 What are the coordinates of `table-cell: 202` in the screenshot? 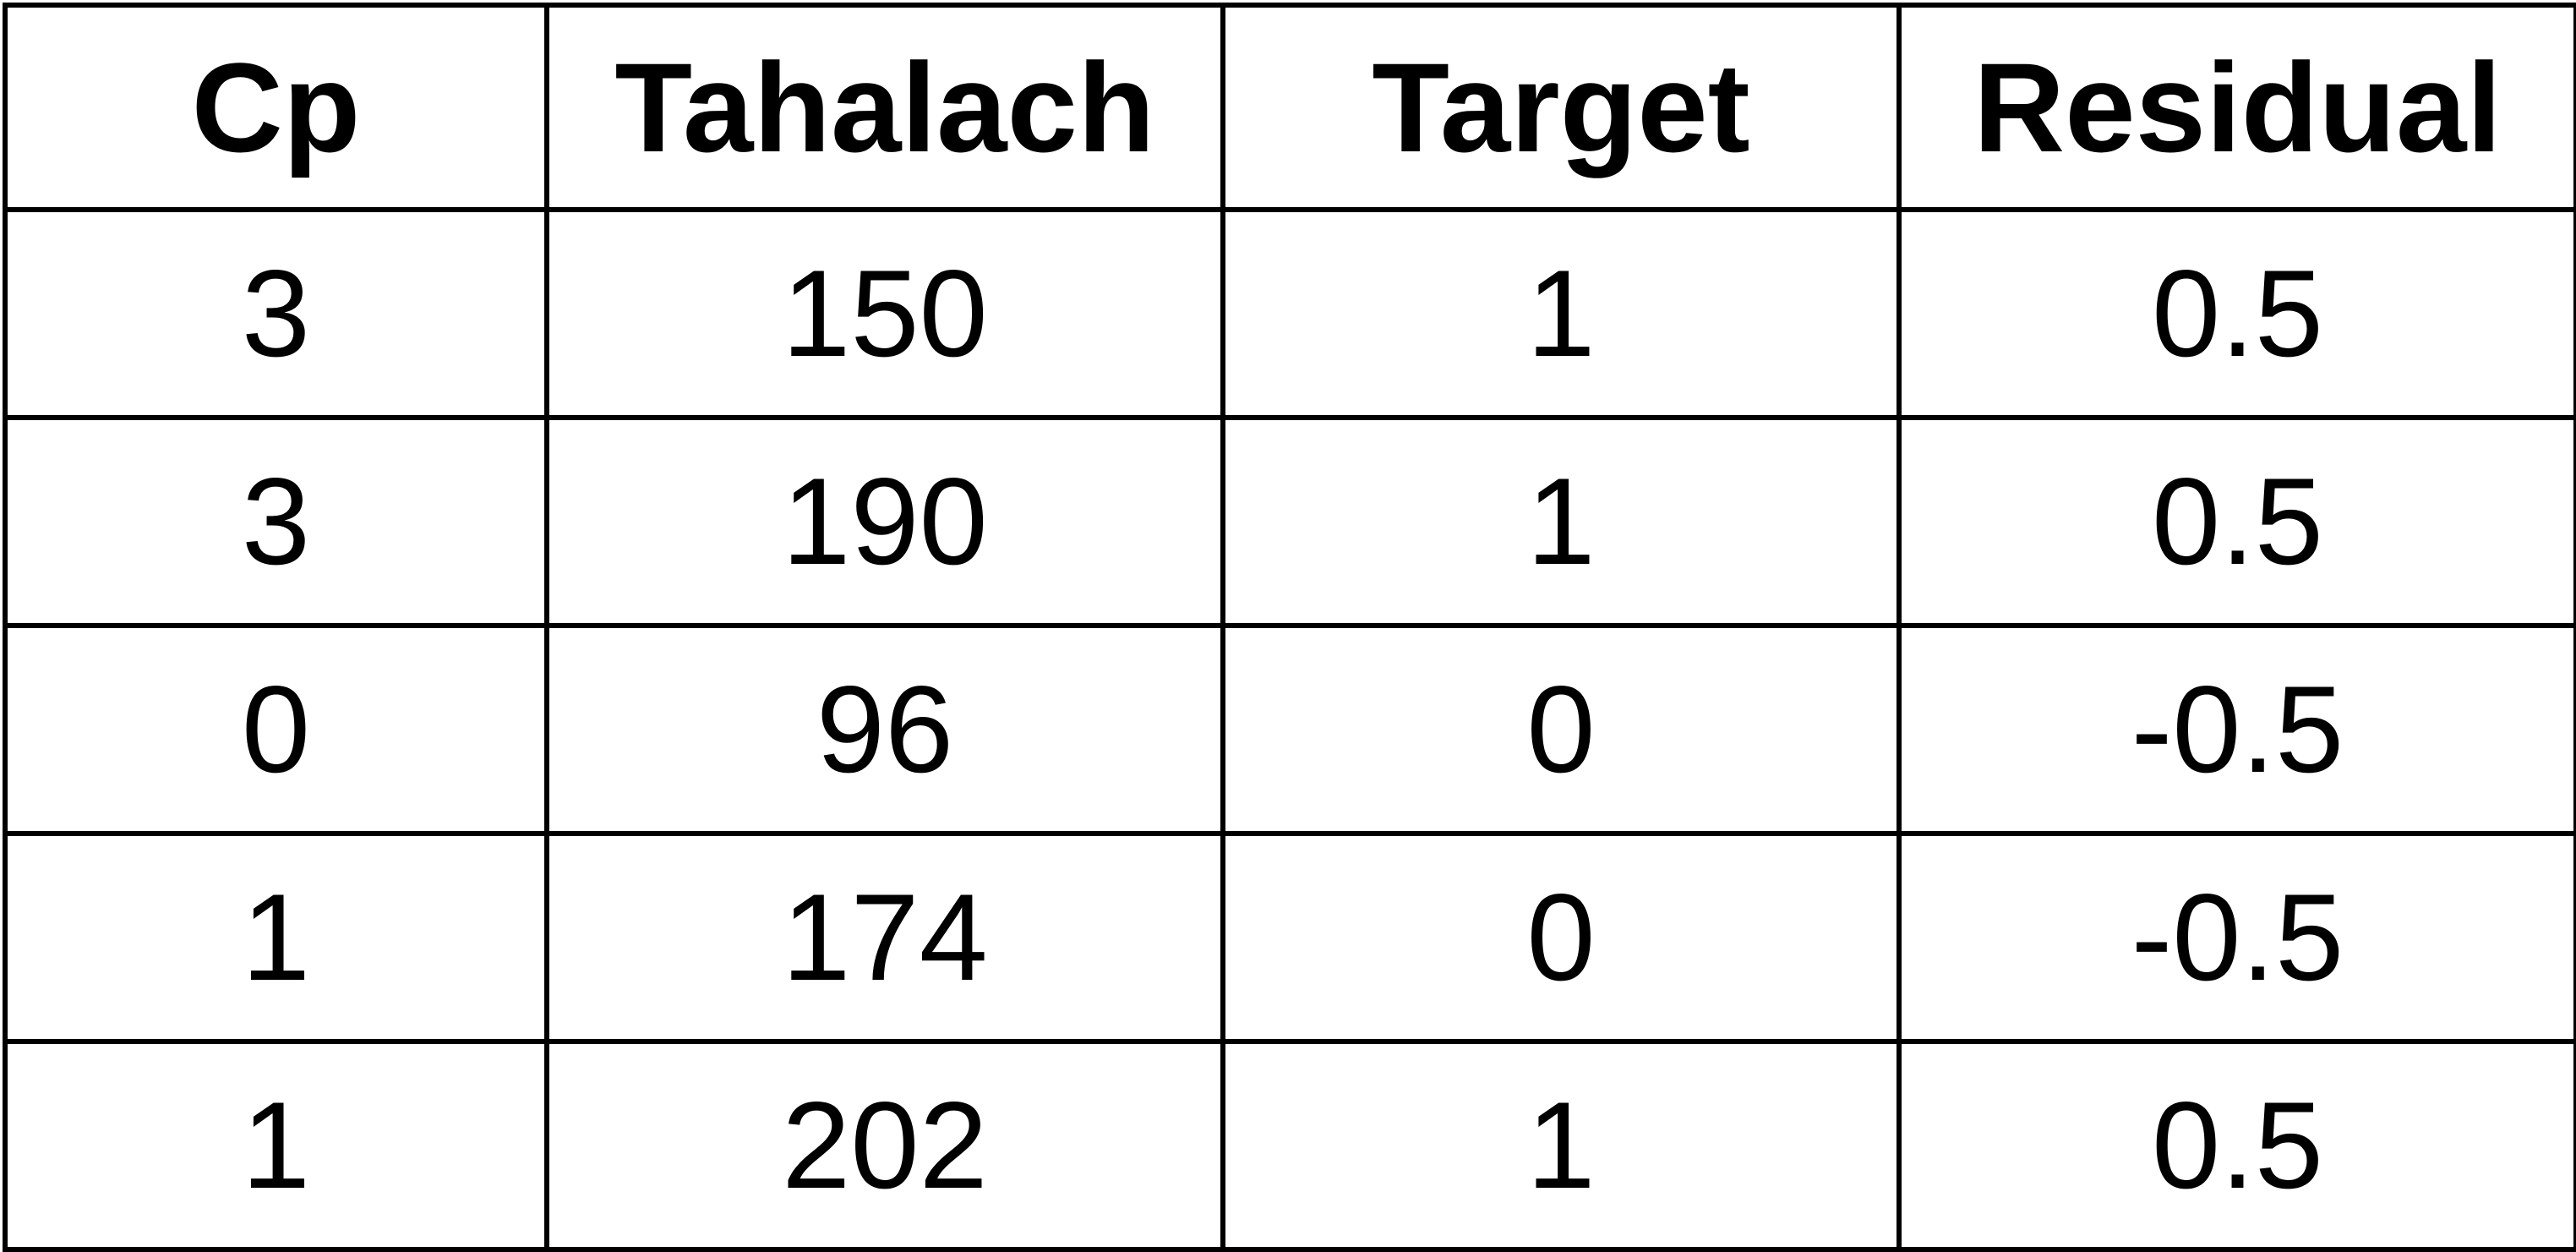 It's located at (884, 1145).